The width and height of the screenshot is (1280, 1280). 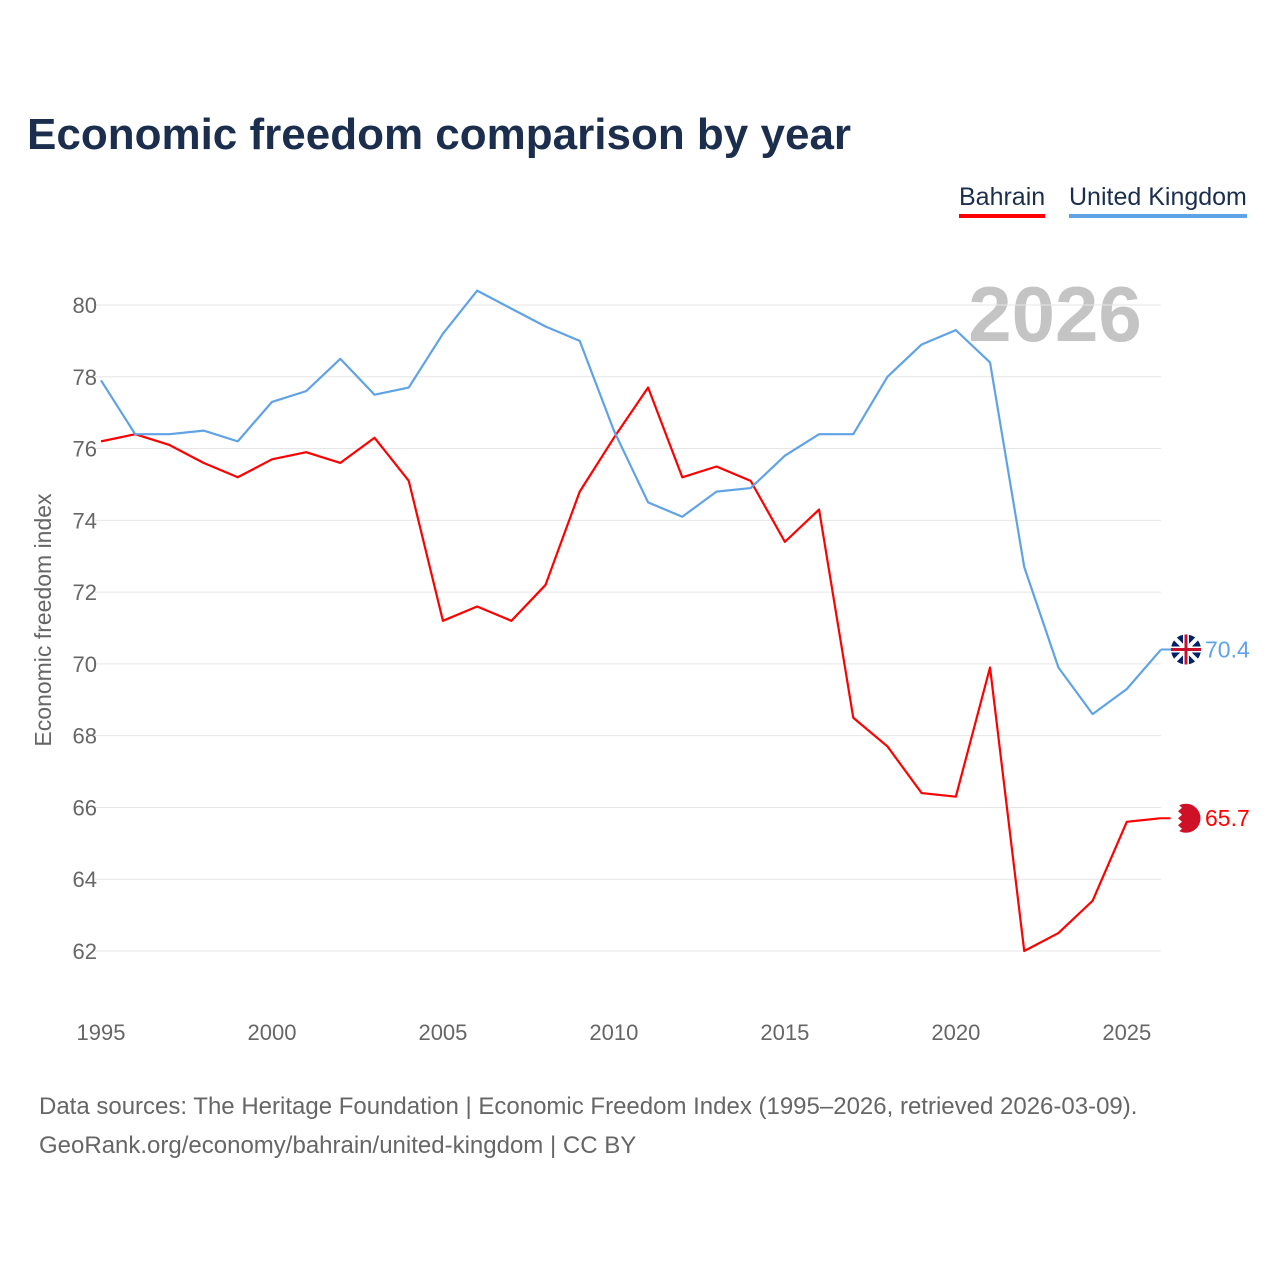 What do you see at coordinates (1227, 818) in the screenshot?
I see `end-value-label: 65.7` at bounding box center [1227, 818].